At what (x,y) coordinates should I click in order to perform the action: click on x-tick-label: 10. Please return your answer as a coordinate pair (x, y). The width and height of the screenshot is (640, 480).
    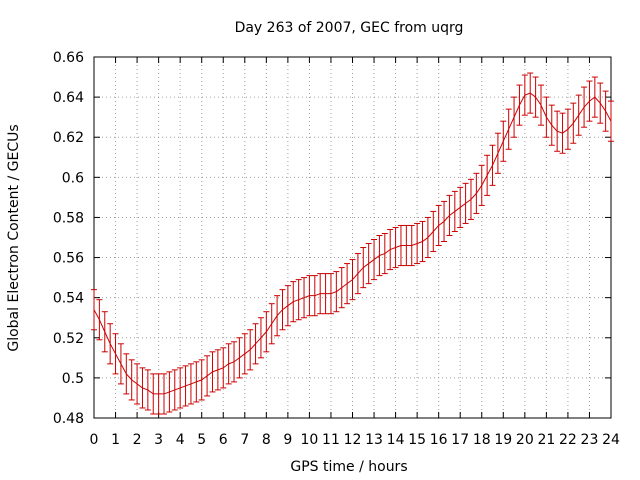
    Looking at the image, I should click on (310, 440).